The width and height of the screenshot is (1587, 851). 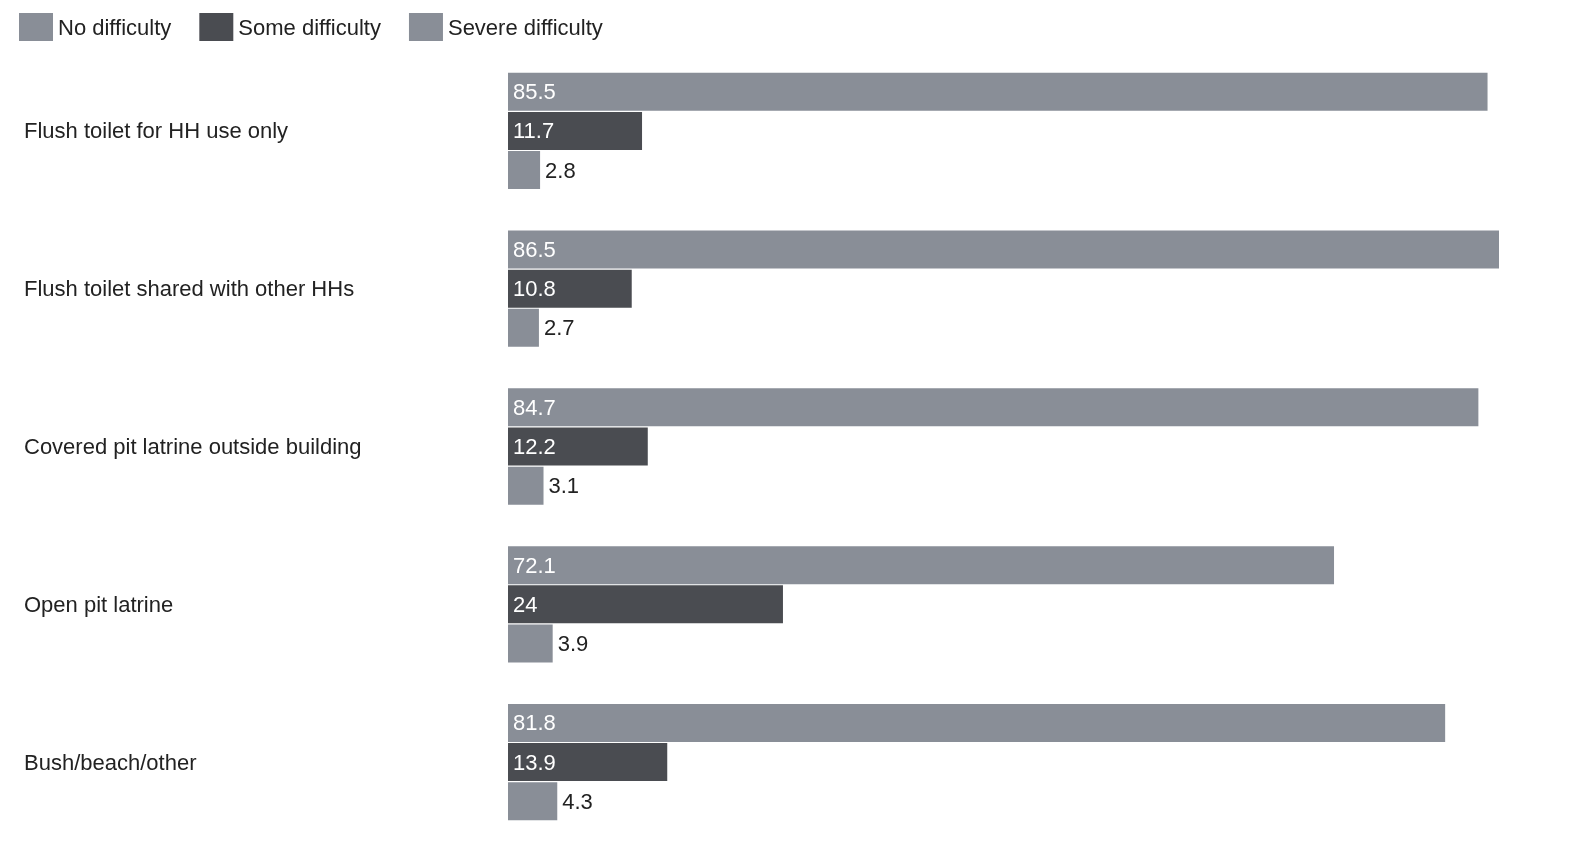 What do you see at coordinates (534, 723) in the screenshot?
I see `data-label: 81.8` at bounding box center [534, 723].